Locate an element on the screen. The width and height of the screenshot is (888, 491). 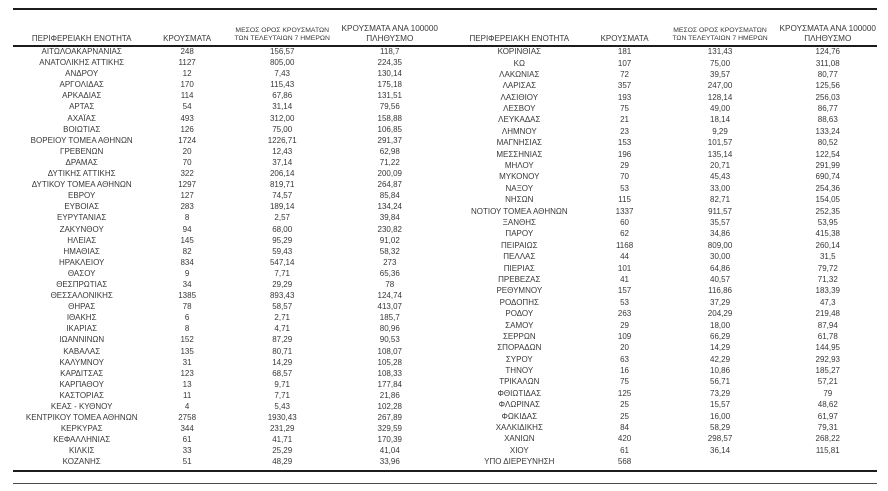
cases-cell: 61 is located at coordinates (187, 440).